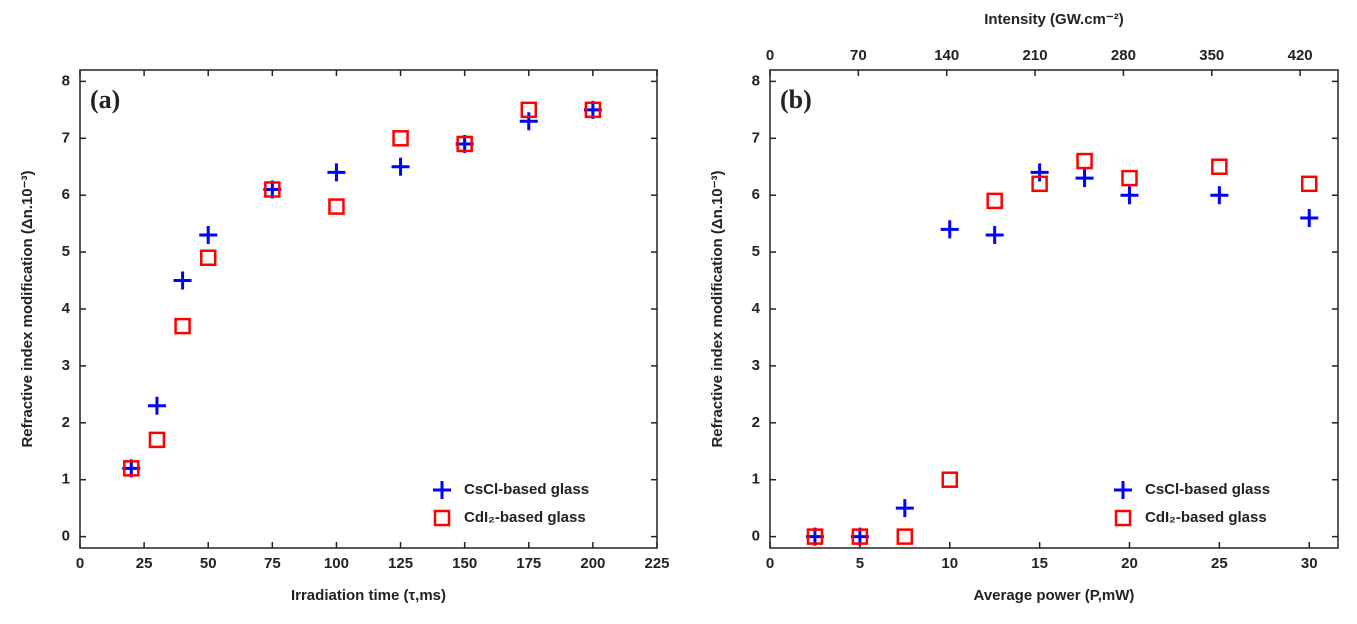 The height and width of the screenshot is (624, 1357). Describe the element at coordinates (860, 563) in the screenshot. I see `x-tick-label: 5` at that location.